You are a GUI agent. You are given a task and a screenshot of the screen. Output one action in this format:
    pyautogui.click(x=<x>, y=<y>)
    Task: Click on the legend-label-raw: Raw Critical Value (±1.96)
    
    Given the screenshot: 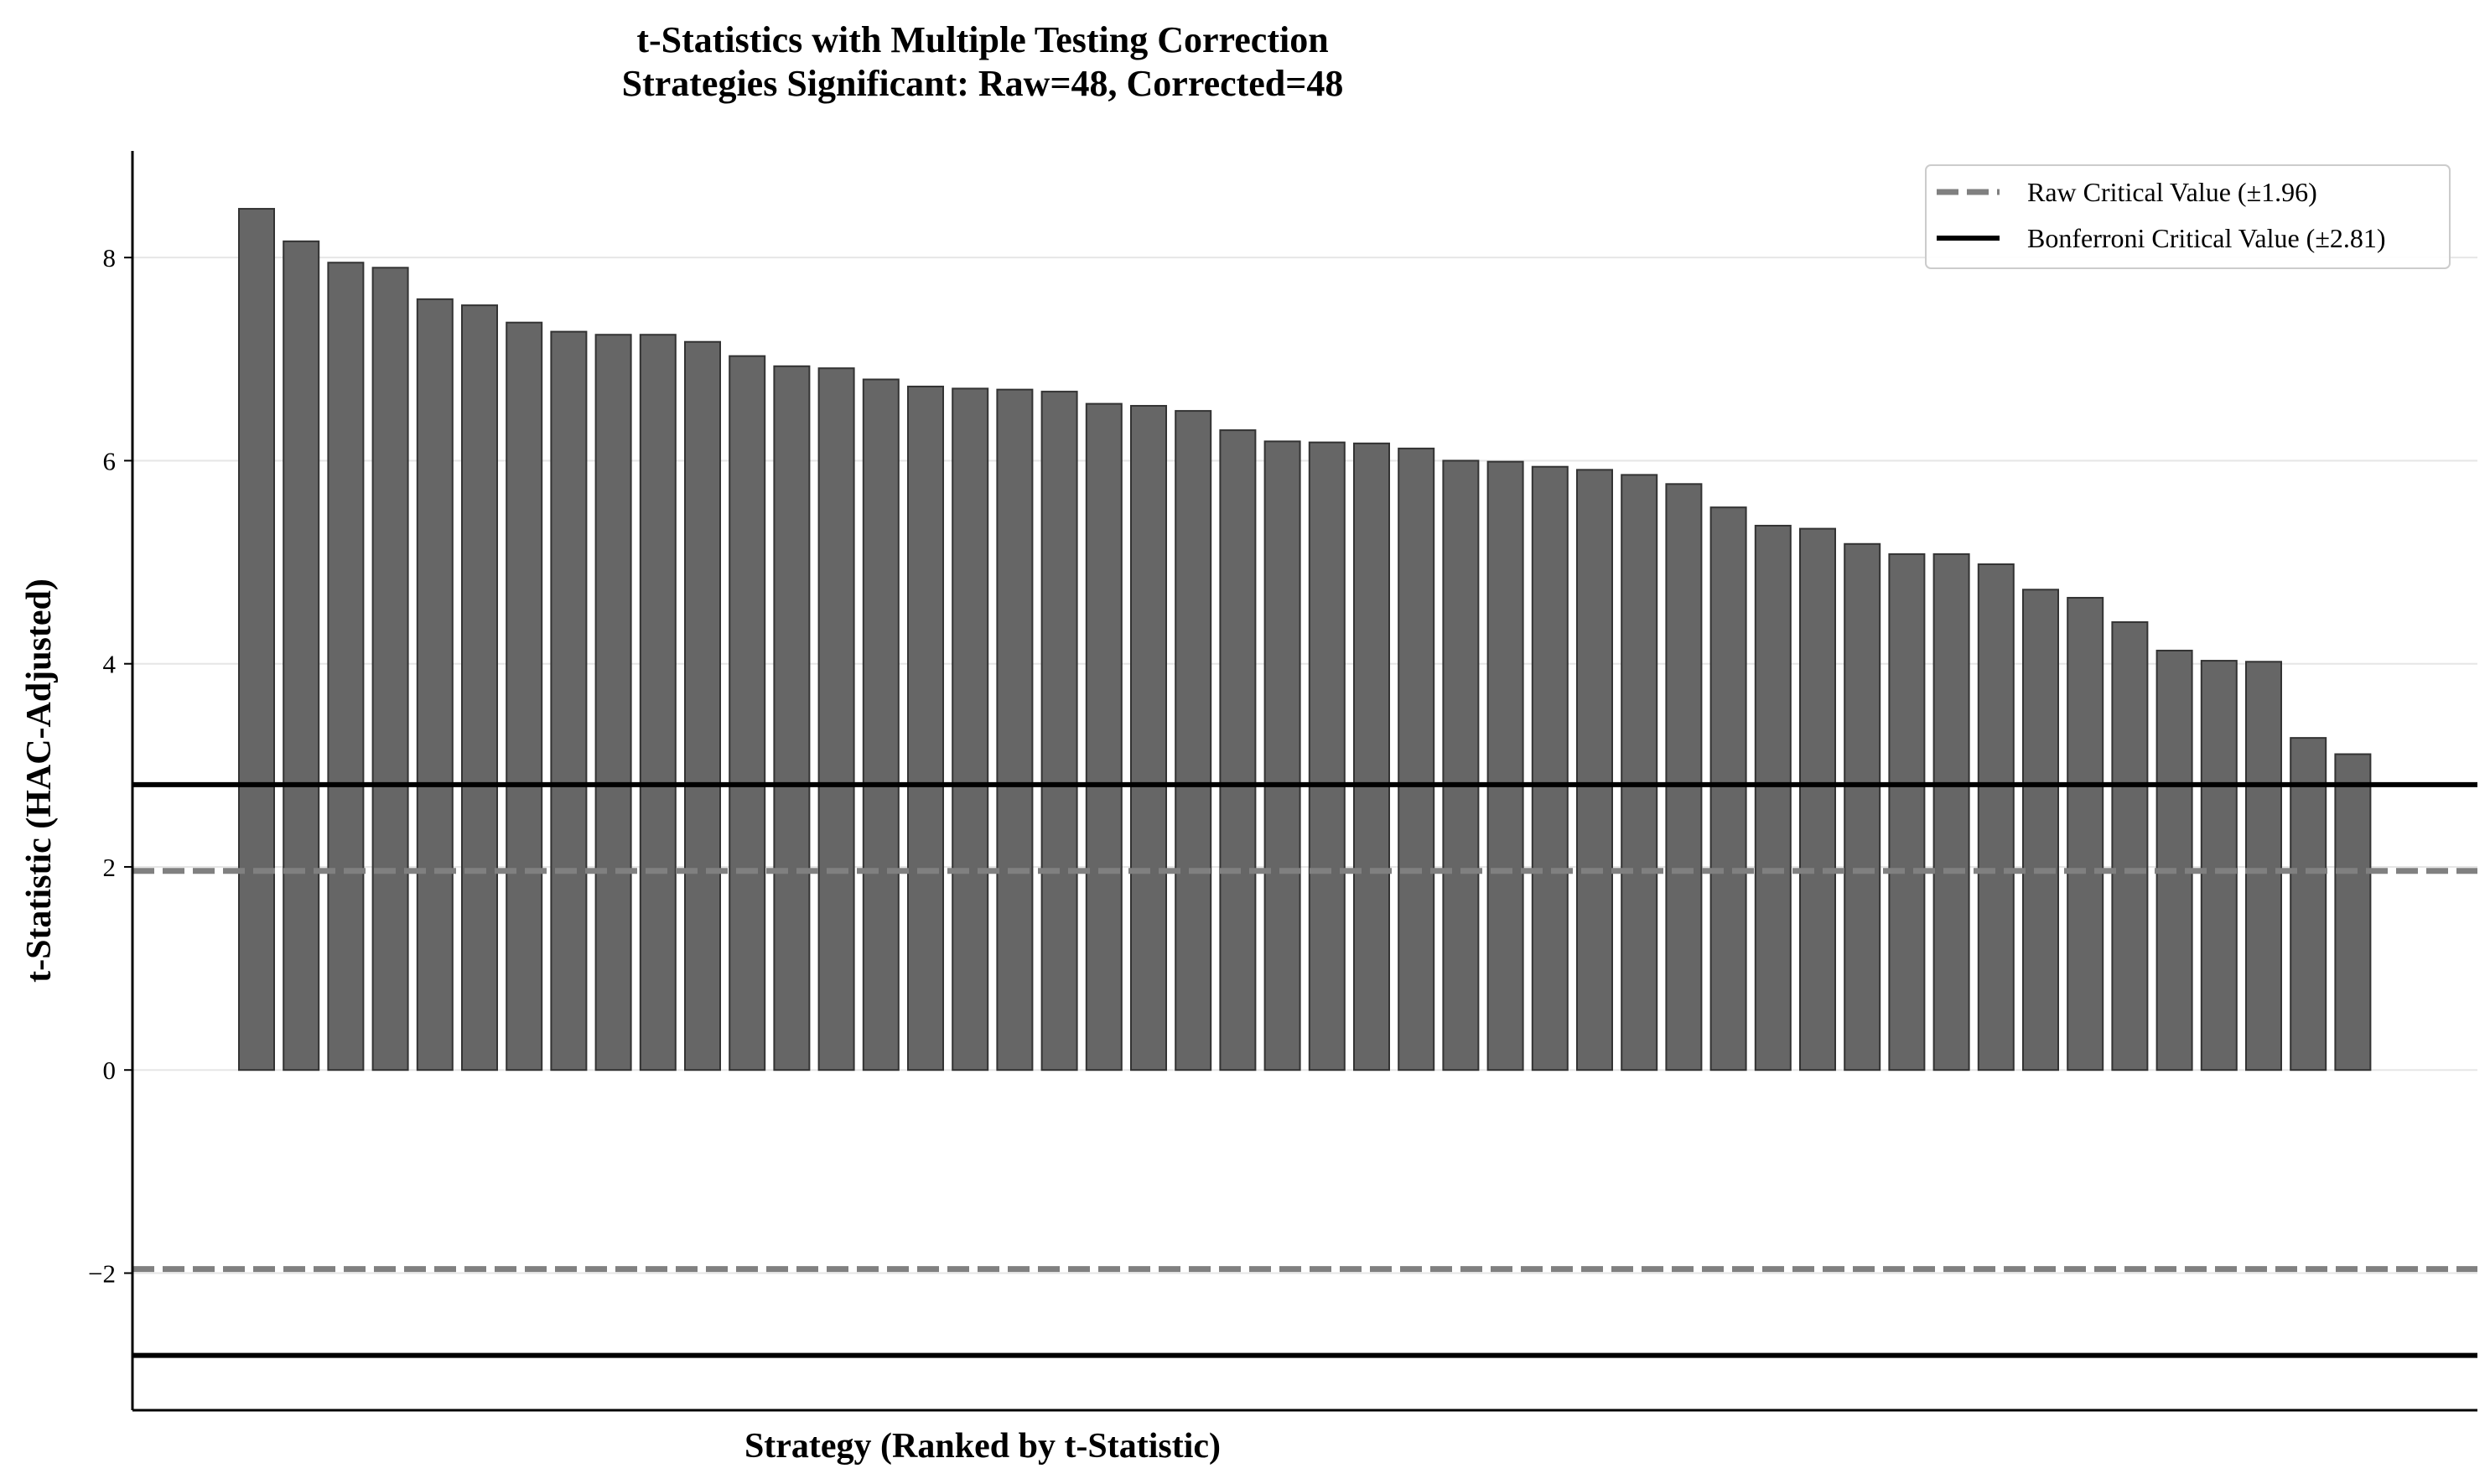 What is the action you would take?
    pyautogui.click(x=2172, y=192)
    